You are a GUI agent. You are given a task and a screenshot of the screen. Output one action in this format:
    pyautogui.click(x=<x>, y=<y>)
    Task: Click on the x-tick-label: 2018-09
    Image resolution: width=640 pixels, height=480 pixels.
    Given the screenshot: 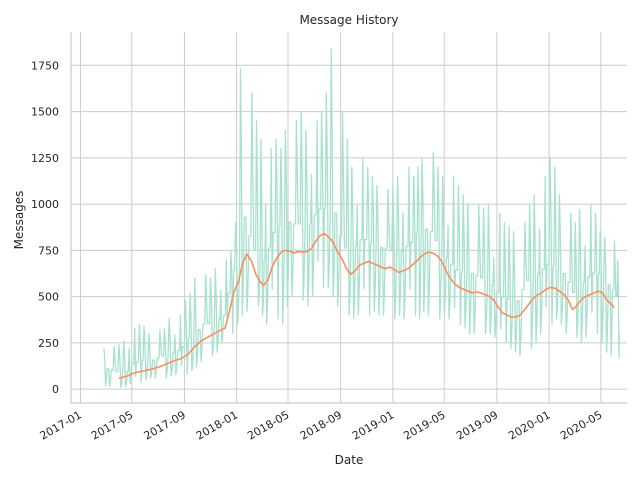 What is the action you would take?
    pyautogui.click(x=321, y=425)
    